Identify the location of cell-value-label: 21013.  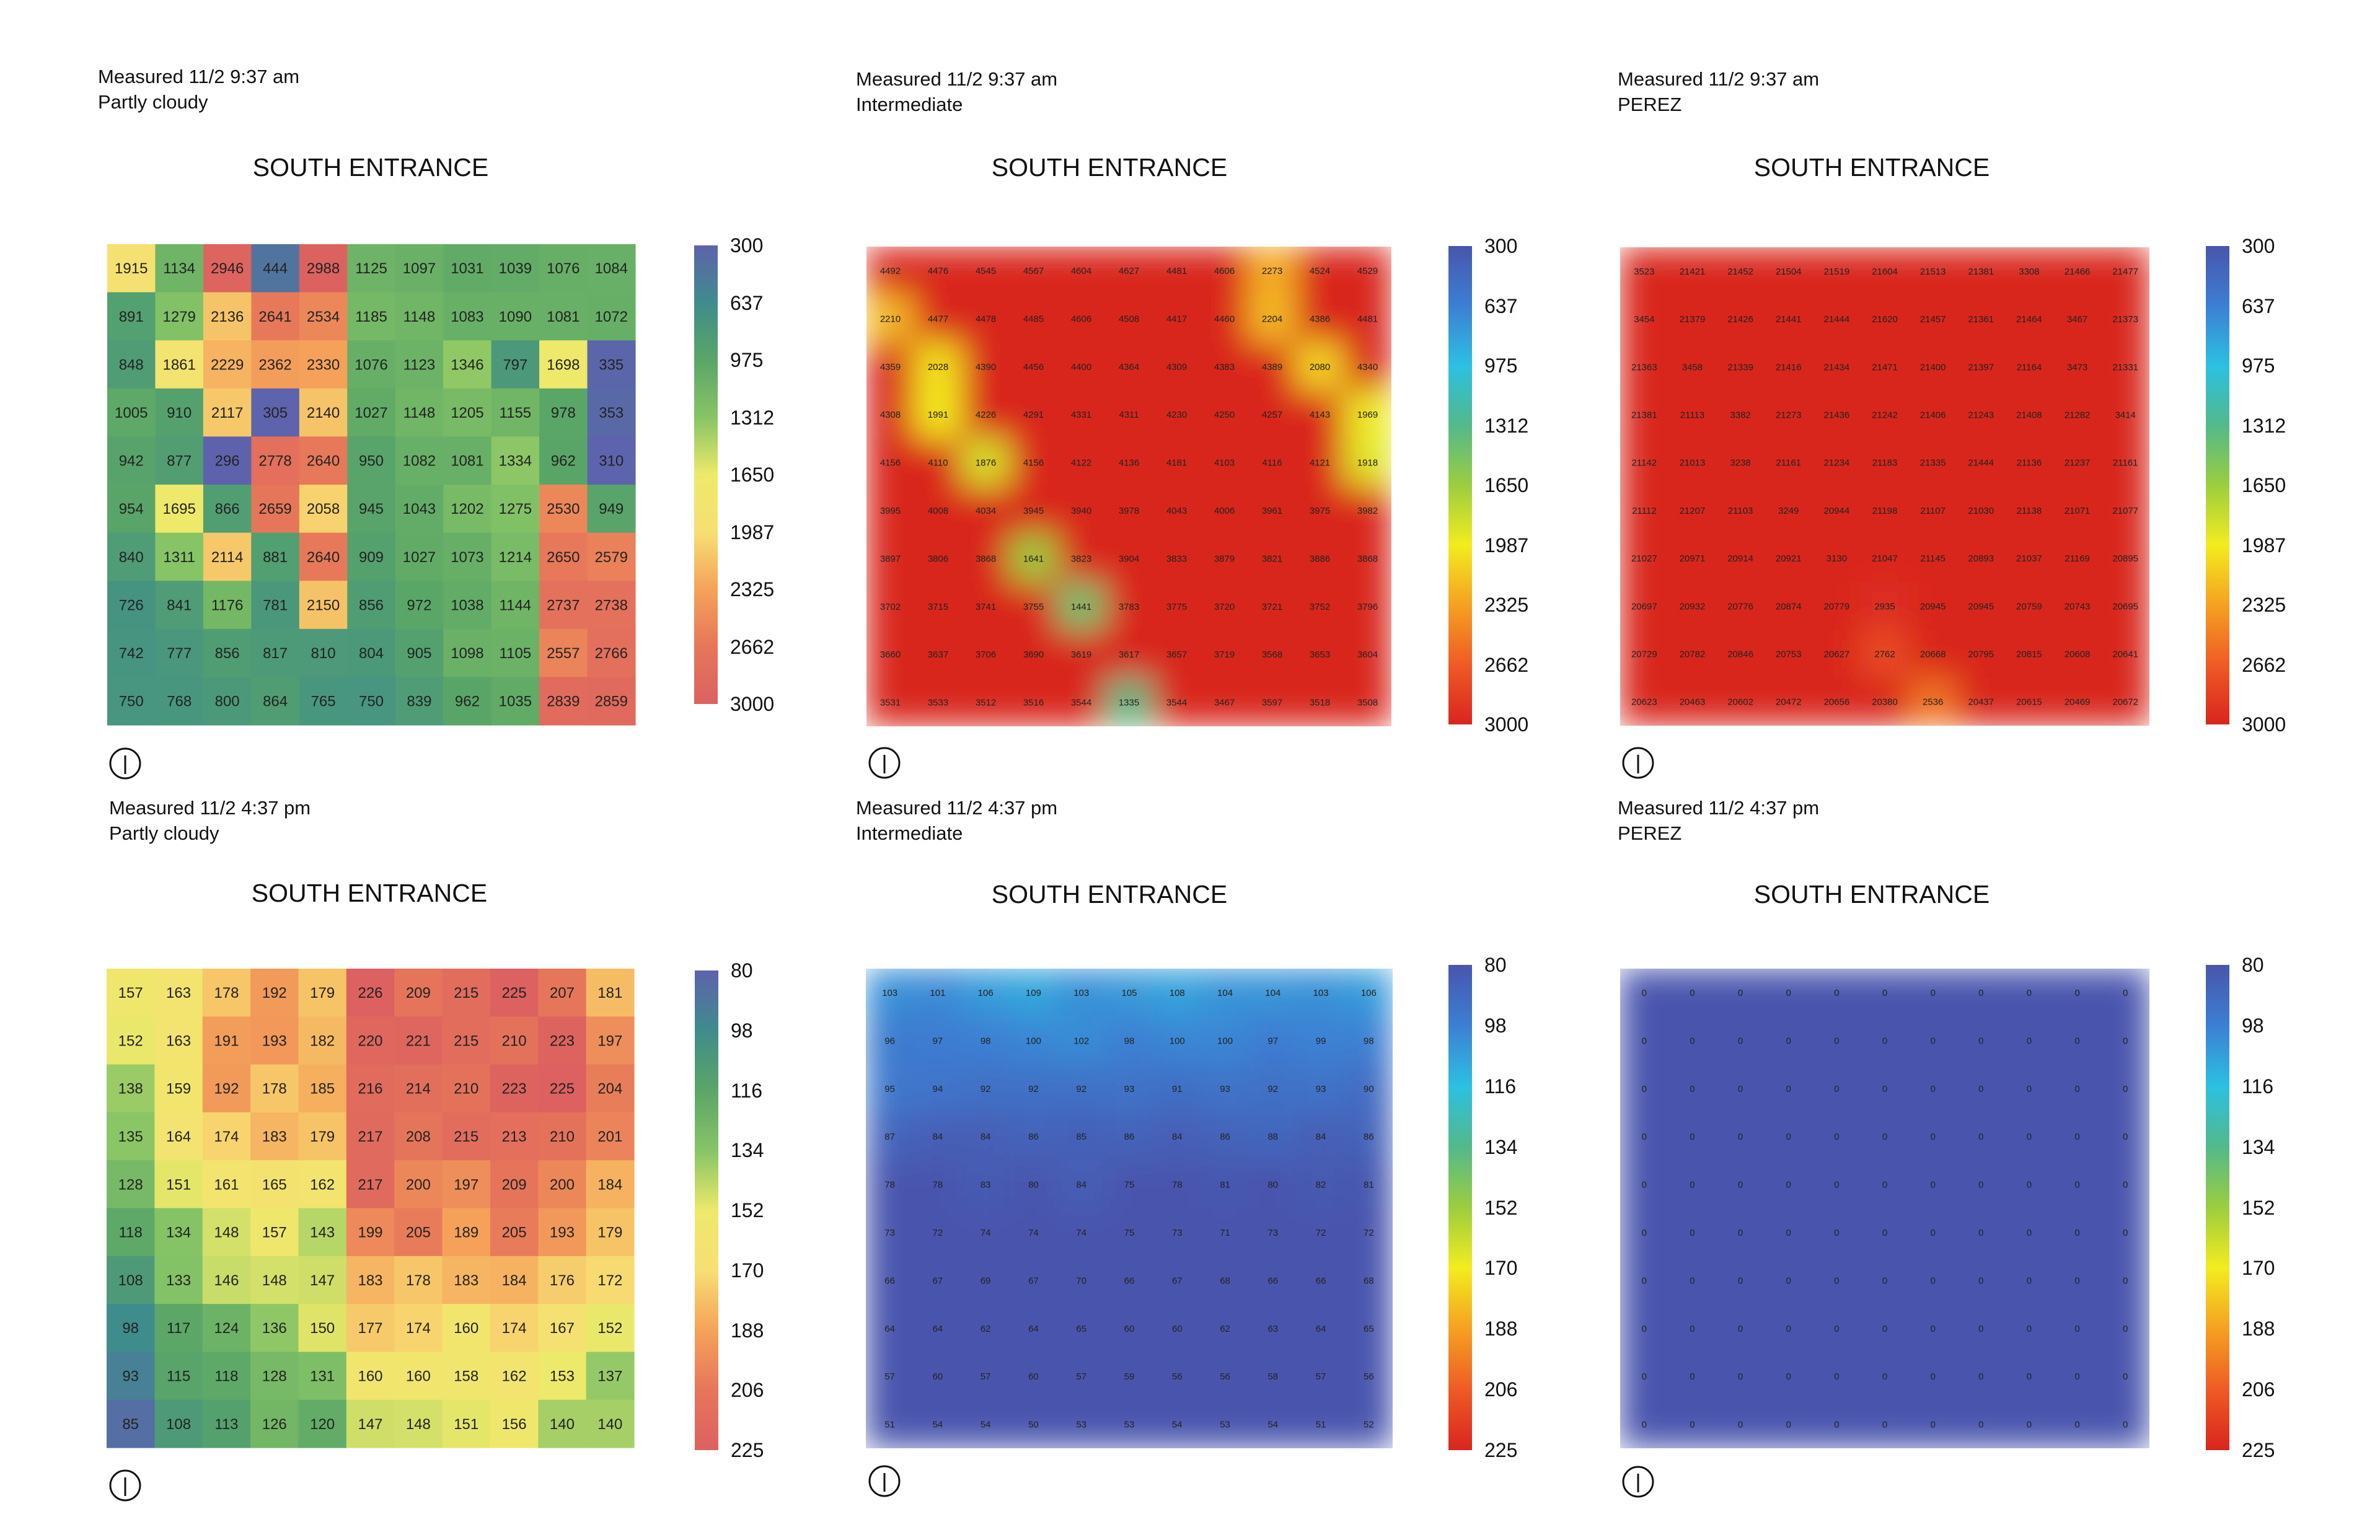
(1693, 463).